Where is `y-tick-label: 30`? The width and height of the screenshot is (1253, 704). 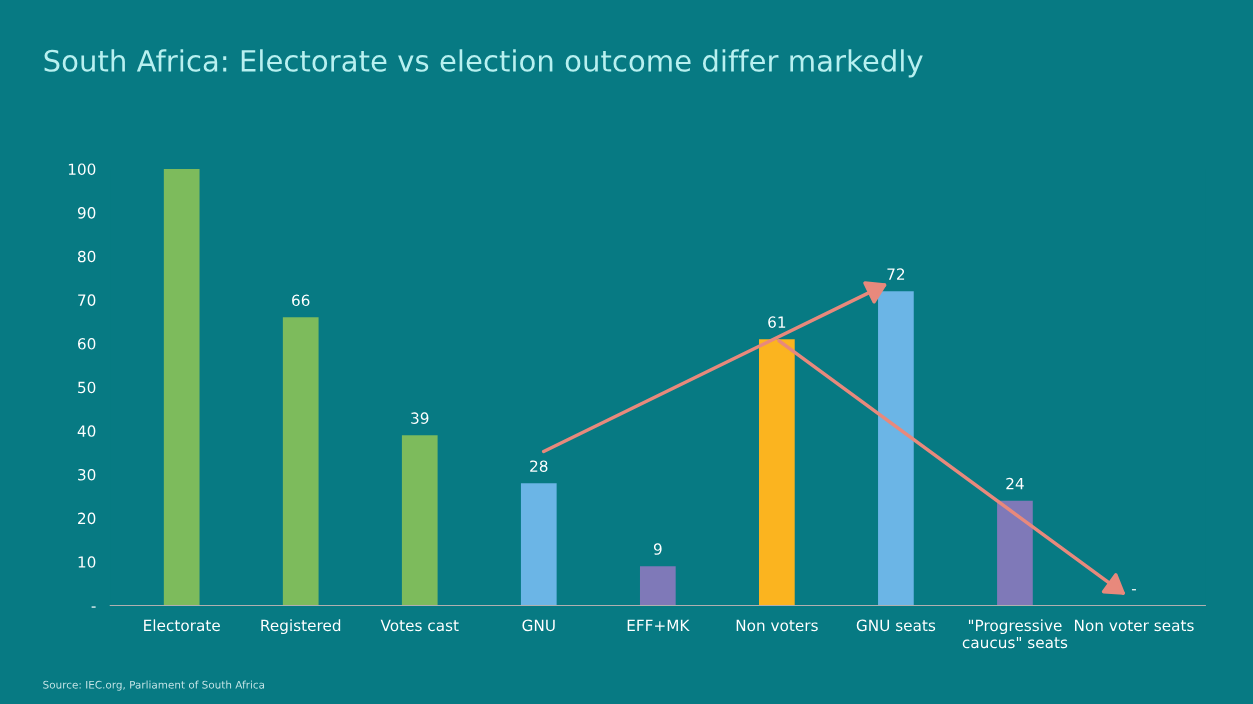
y-tick-label: 30 is located at coordinates (87, 474).